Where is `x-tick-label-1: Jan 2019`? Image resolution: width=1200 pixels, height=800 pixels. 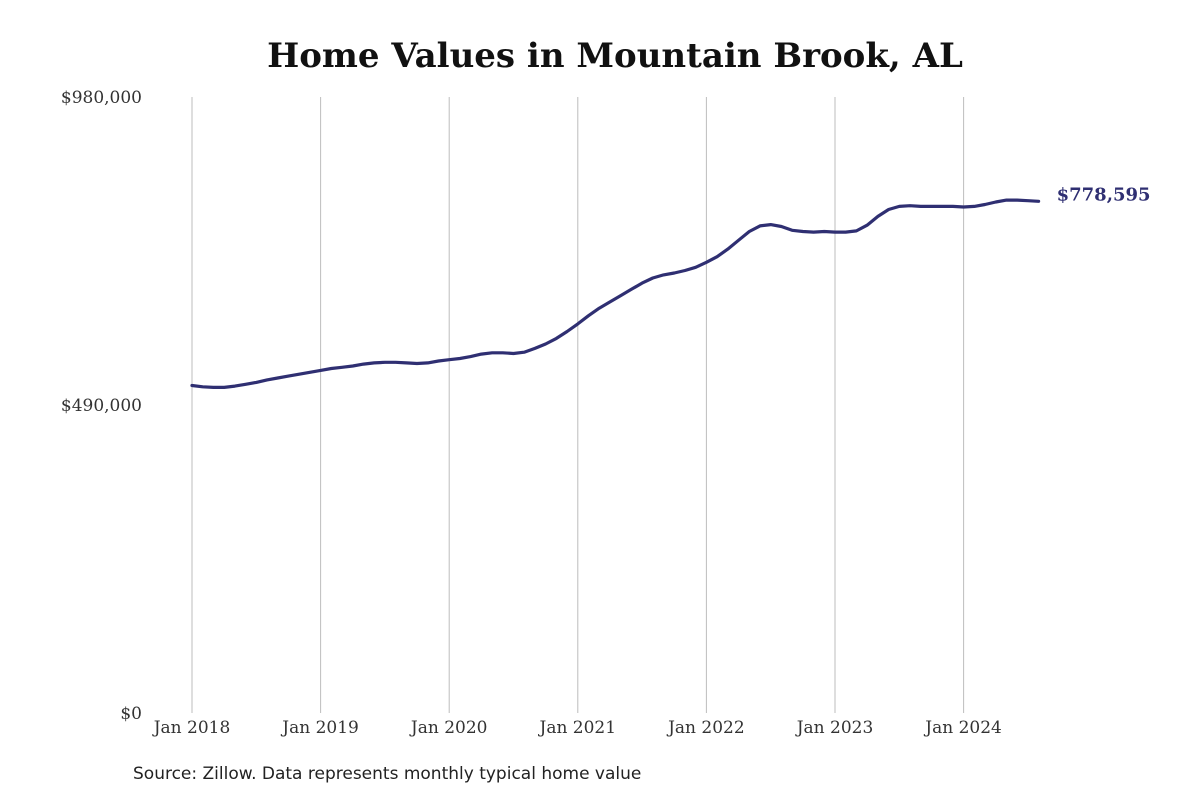 x-tick-label-1: Jan 2019 is located at coordinates (319, 728).